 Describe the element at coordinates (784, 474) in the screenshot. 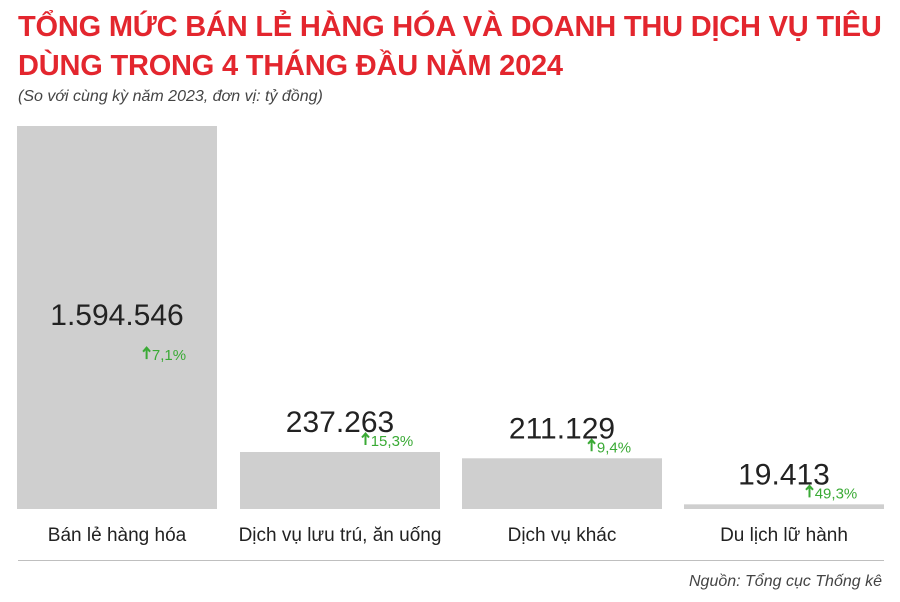

I see `value-label: 19.413` at that location.